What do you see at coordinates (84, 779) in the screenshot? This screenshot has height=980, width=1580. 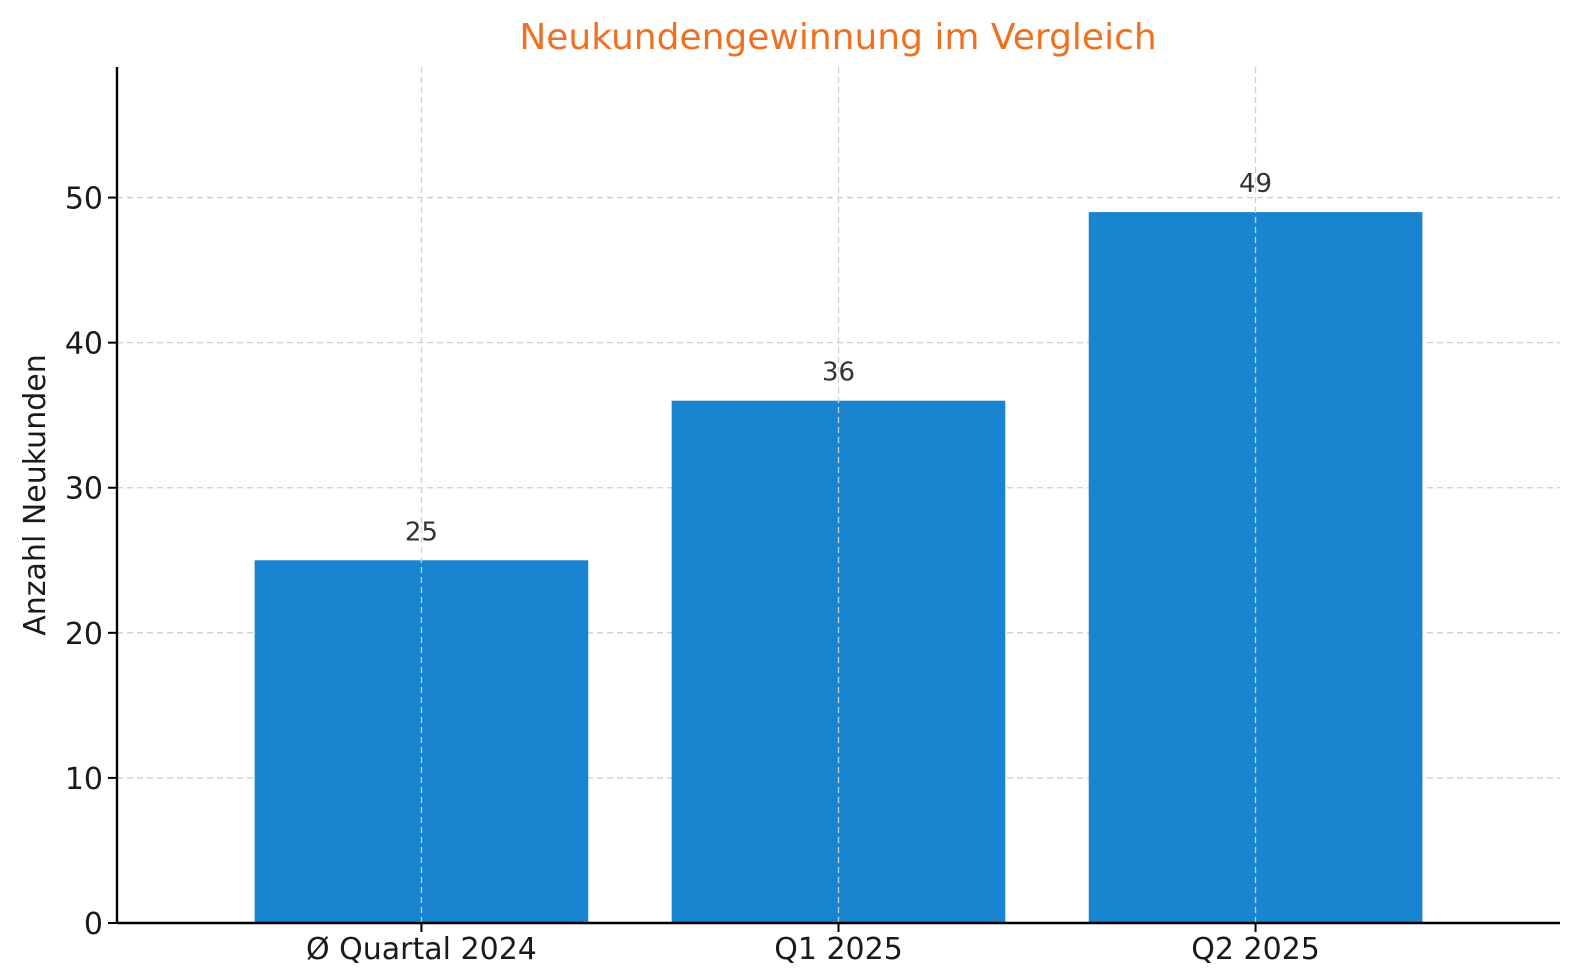 I see `y-tick-label: 10` at bounding box center [84, 779].